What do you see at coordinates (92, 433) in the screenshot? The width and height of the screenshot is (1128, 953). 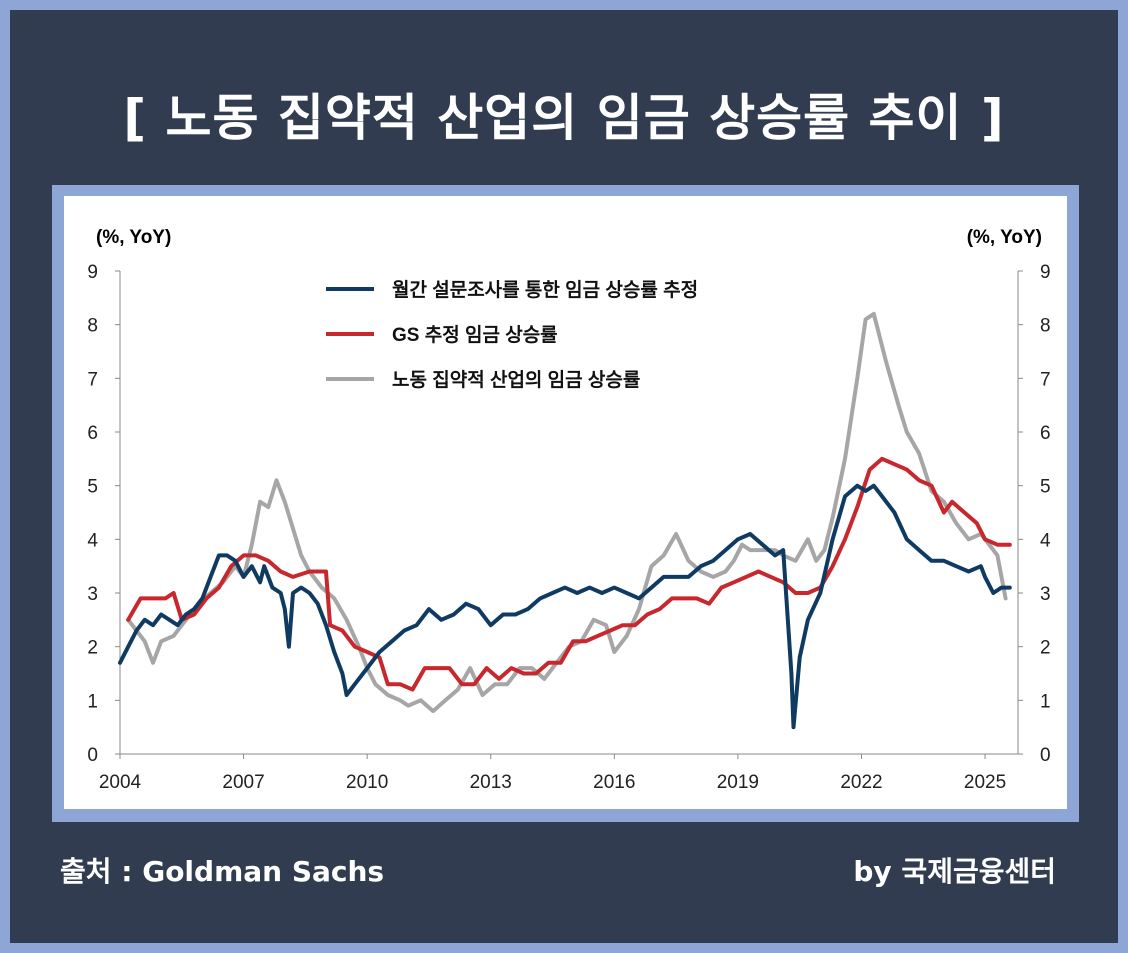 I see `y-tick-label-left: 6` at bounding box center [92, 433].